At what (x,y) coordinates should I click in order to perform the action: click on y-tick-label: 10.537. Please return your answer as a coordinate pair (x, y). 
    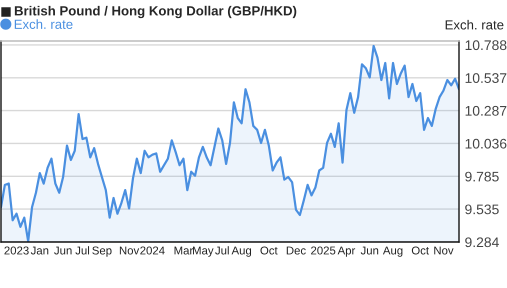
    Looking at the image, I should click on (486, 78).